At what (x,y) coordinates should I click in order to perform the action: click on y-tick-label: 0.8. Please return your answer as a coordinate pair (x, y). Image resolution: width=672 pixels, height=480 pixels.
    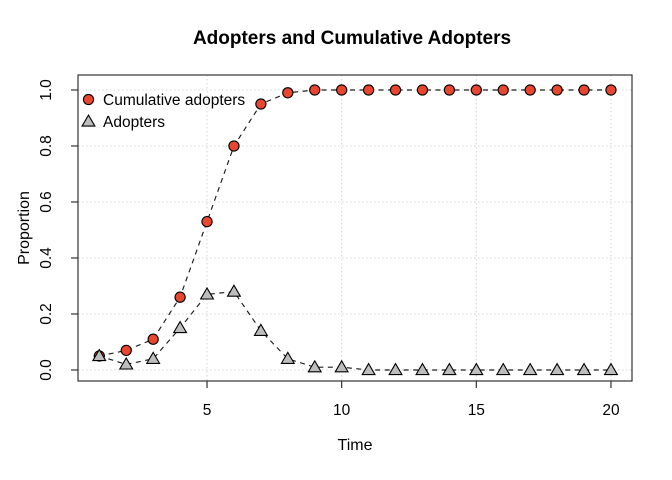
    Looking at the image, I should click on (46, 146).